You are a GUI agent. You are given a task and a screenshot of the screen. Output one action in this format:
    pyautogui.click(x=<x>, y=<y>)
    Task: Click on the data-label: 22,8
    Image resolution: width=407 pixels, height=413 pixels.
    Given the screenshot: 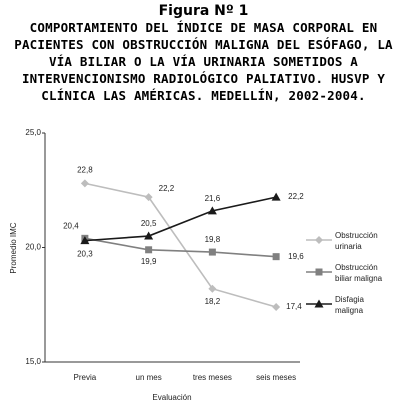 What is the action you would take?
    pyautogui.click(x=85, y=169)
    